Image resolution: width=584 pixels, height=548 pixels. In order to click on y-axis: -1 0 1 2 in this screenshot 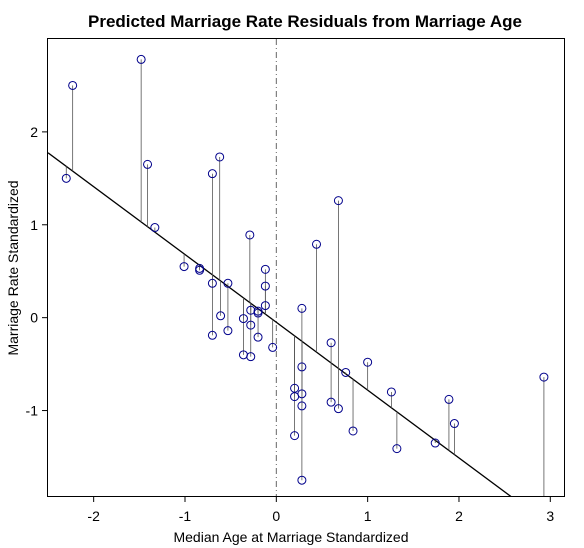, I will do `click(37, 271)`.